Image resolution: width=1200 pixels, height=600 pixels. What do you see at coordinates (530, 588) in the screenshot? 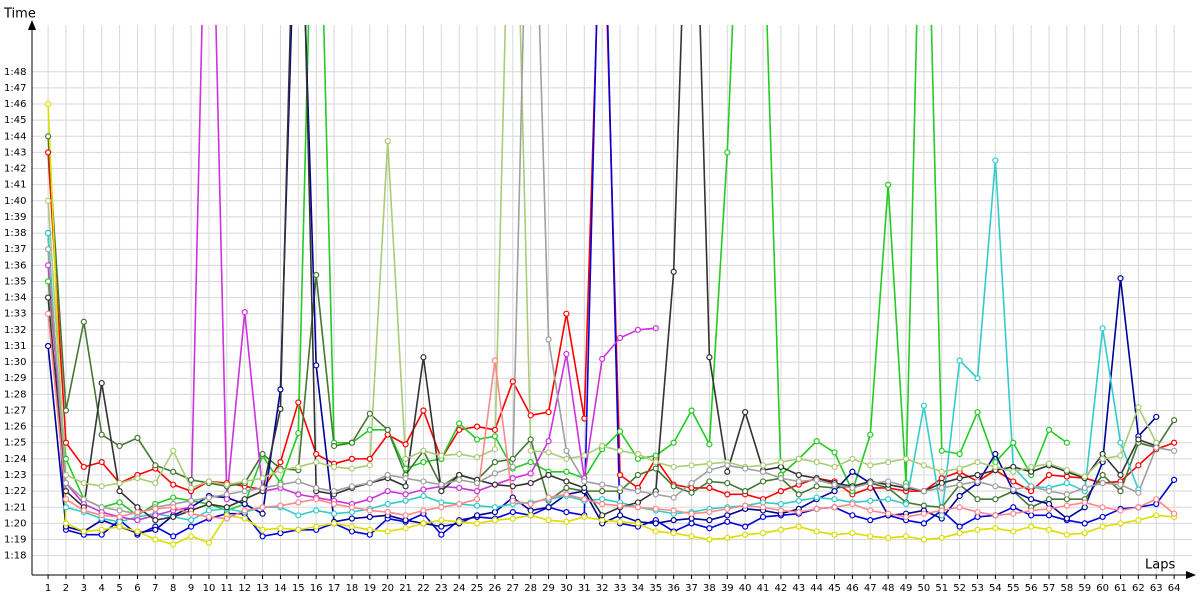
I see `x-tick-label: 28` at bounding box center [530, 588].